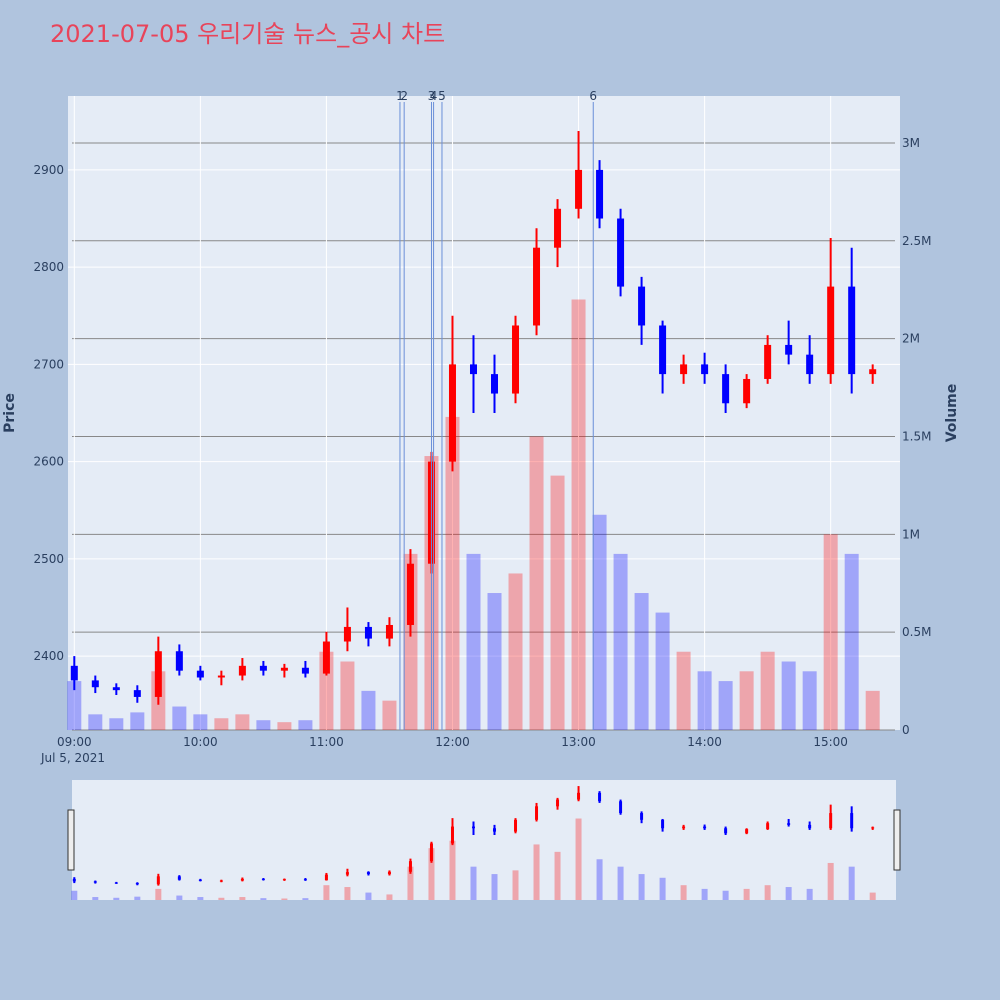  Describe the element at coordinates (74, 742) in the screenshot. I see `x-tick-label: 09:00` at that location.